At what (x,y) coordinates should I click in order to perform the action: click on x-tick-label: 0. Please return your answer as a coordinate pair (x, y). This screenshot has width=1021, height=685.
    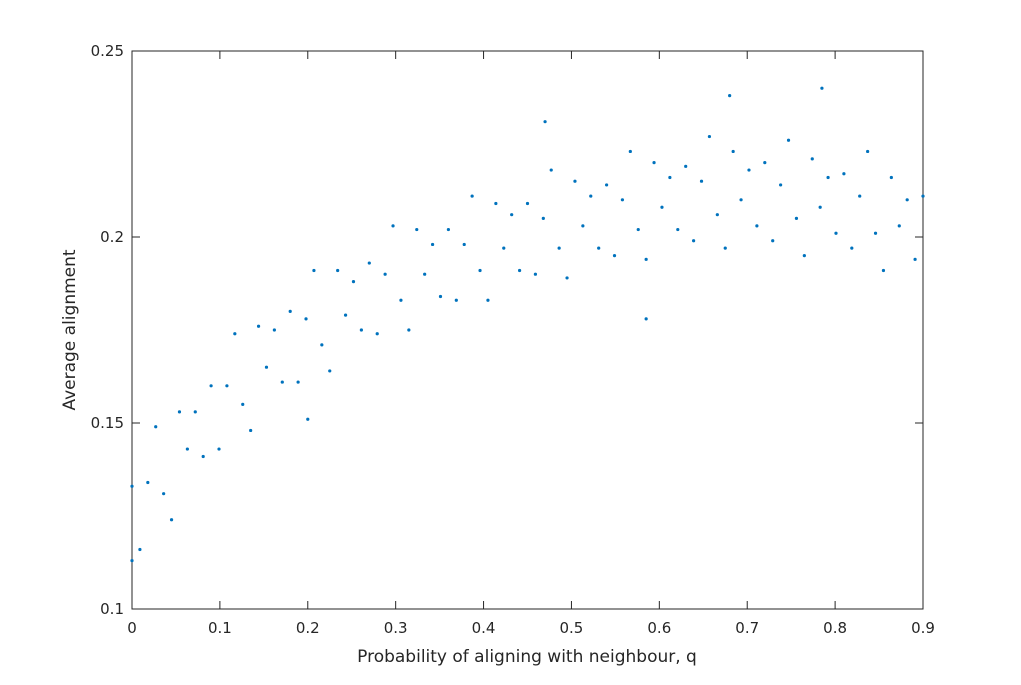
    Looking at the image, I should click on (132, 628).